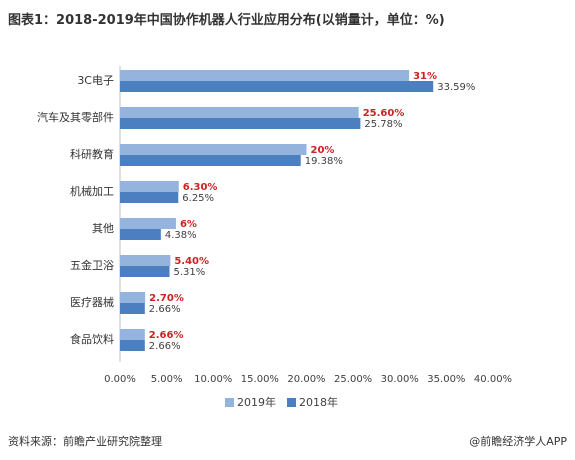  What do you see at coordinates (188, 224) in the screenshot?
I see `data-label-2019: 6%` at bounding box center [188, 224].